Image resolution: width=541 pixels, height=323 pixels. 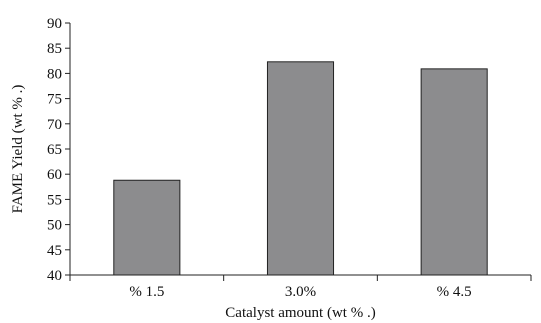 I want to click on y-tick-label: 85, so click(x=54, y=49).